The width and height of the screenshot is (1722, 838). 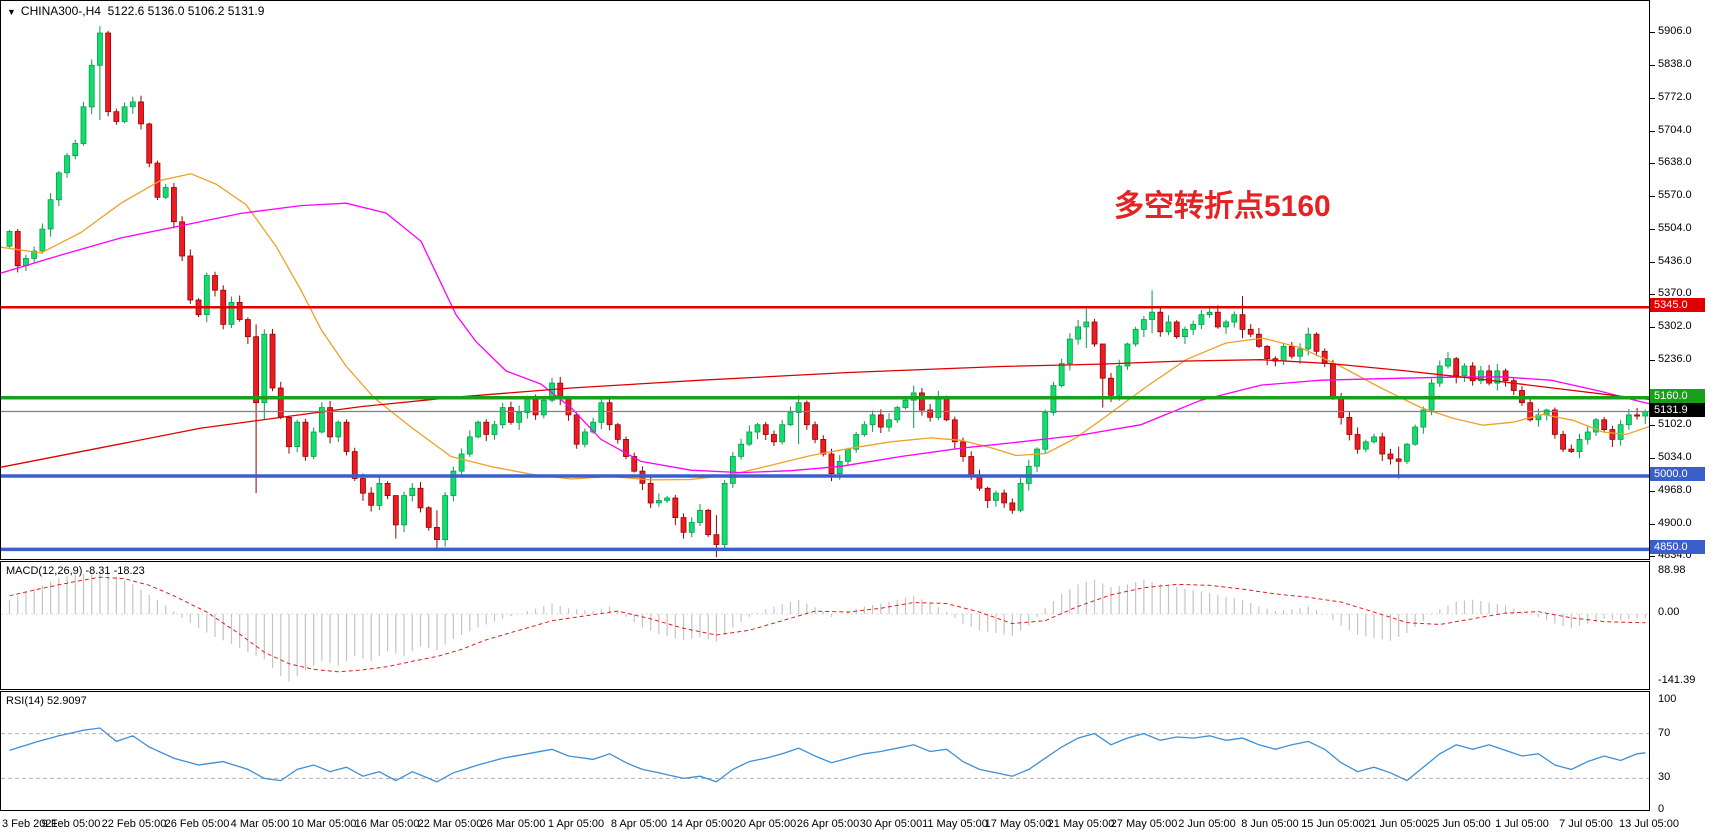 What do you see at coordinates (1459, 824) in the screenshot?
I see `time-axis-label: 25 Jun 05:00` at bounding box center [1459, 824].